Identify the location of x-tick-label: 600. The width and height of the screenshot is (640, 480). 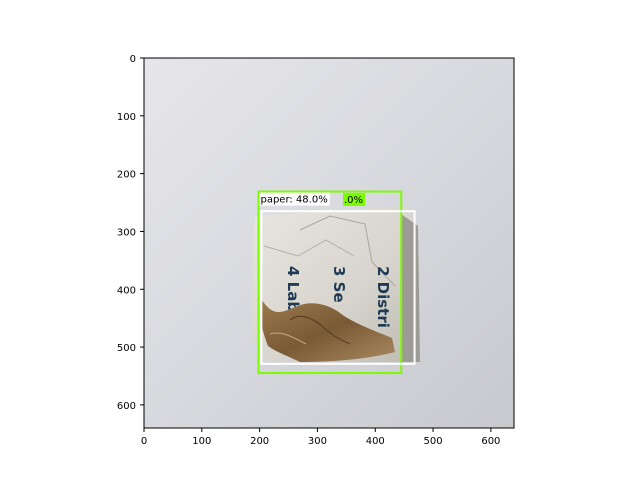
(490, 441).